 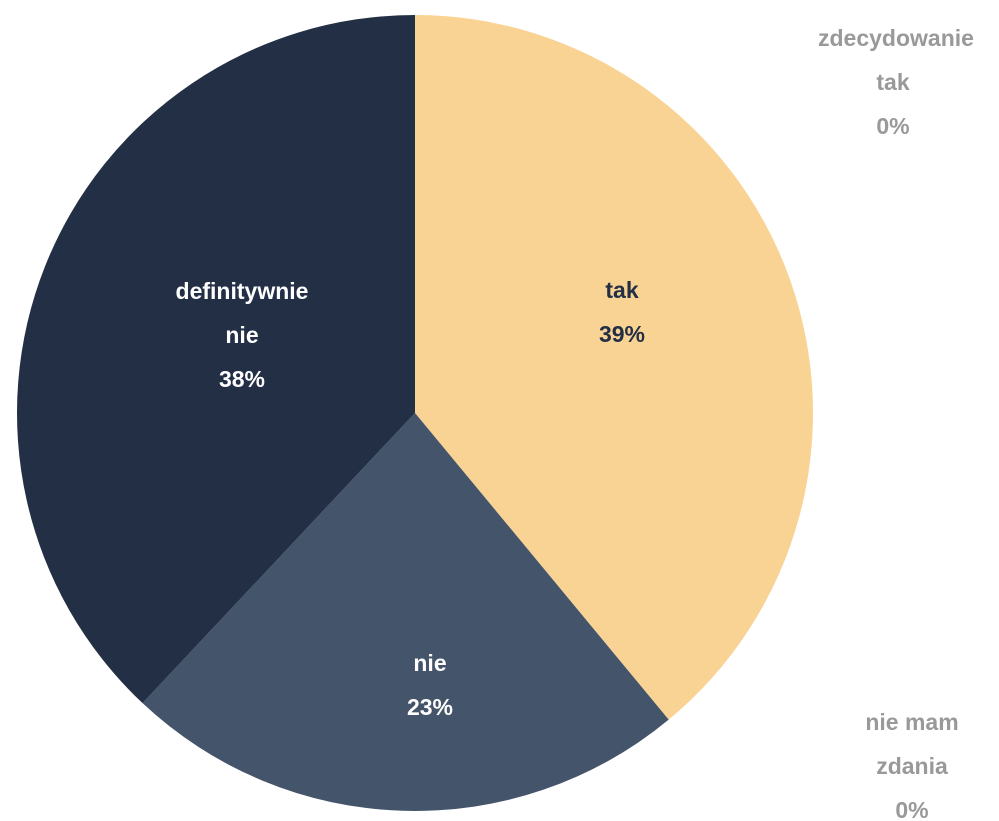 What do you see at coordinates (430, 663) in the screenshot?
I see `category-label: nie` at bounding box center [430, 663].